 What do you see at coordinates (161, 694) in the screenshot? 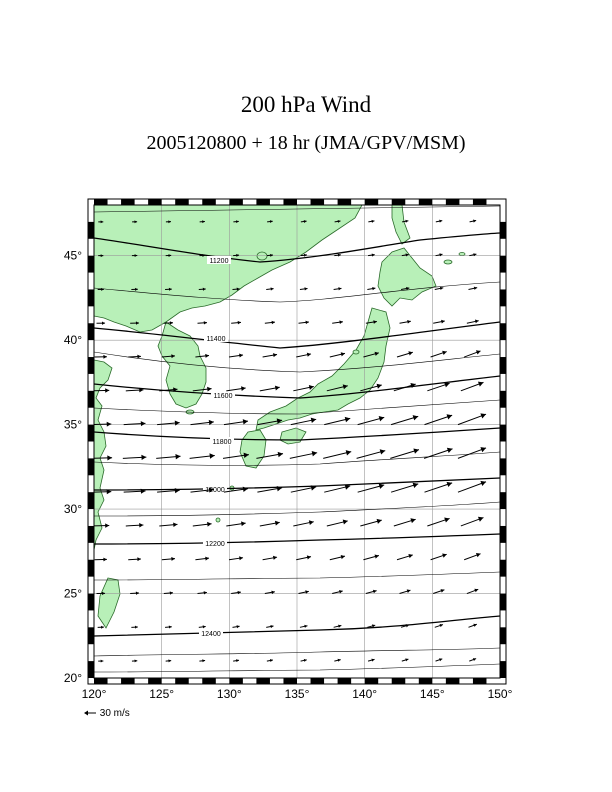
I see `lon-tick-label: 125°` at bounding box center [161, 694].